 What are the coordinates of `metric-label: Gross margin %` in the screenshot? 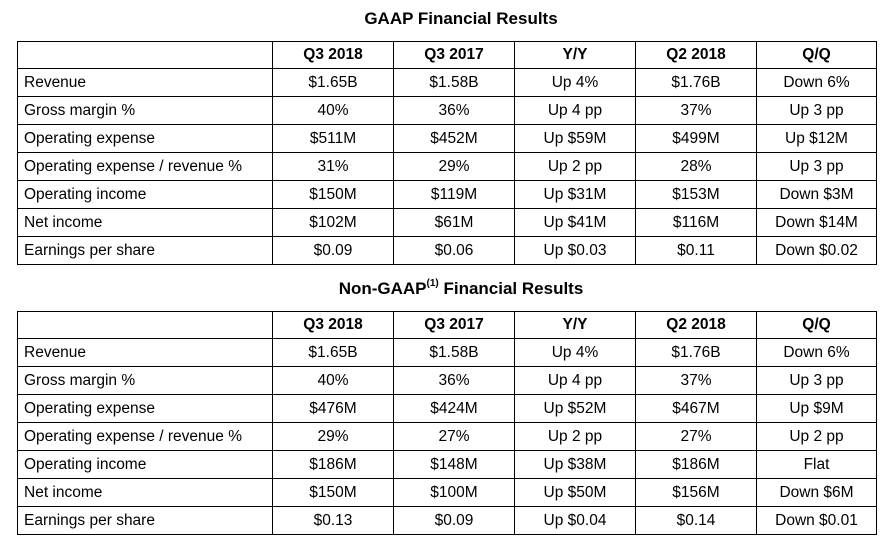 It's located at (145, 380).